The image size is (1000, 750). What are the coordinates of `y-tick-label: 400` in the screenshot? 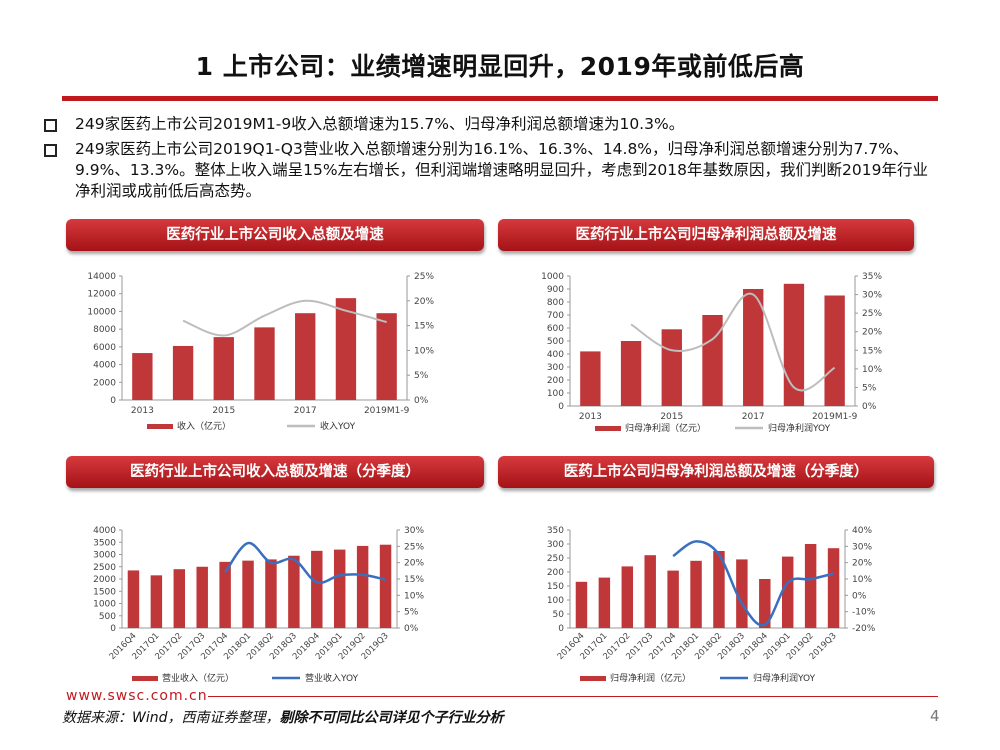 It's located at (555, 355).